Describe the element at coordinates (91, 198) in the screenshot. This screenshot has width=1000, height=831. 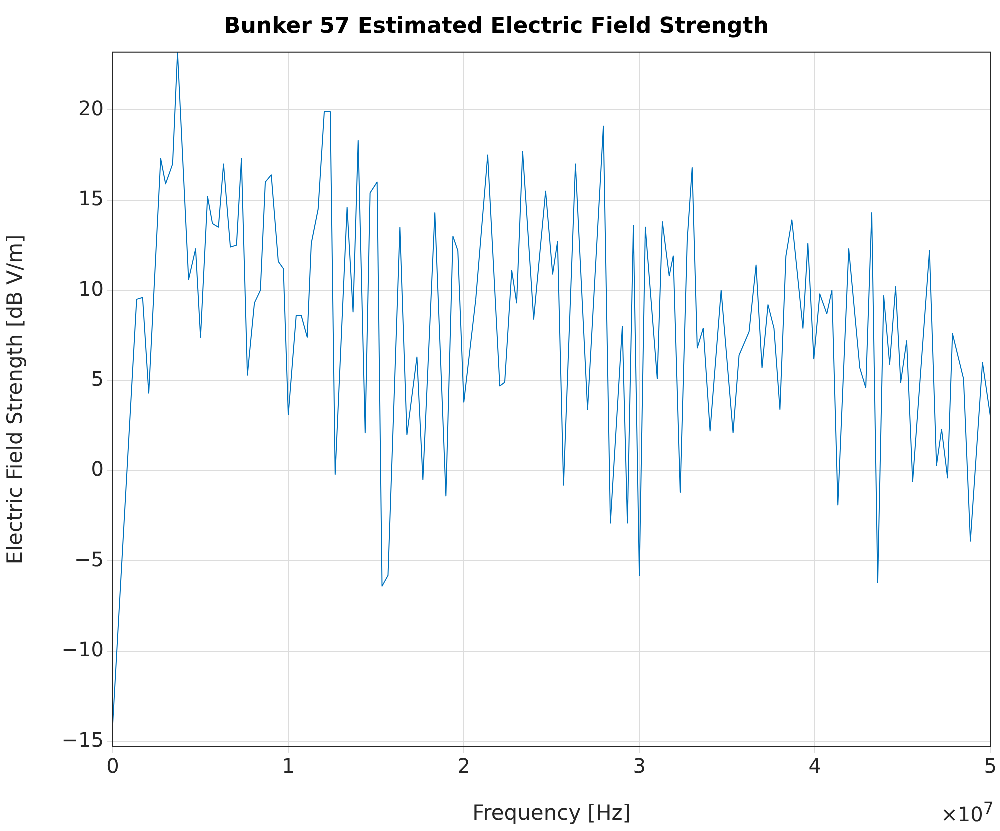
I see `y-tick-label: 15` at that location.